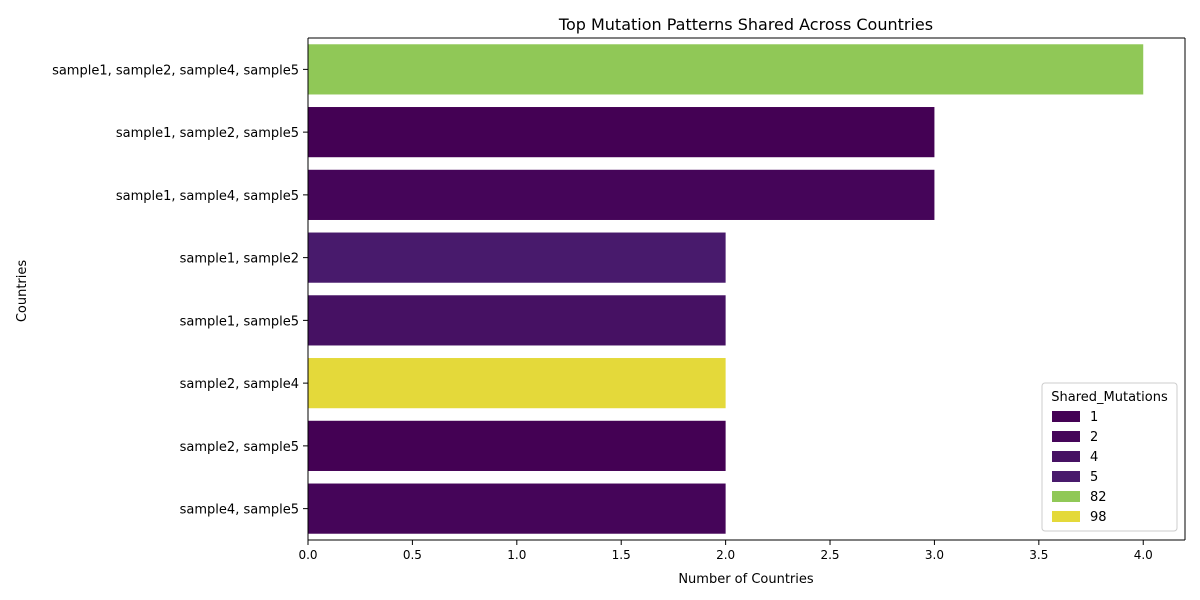  Describe the element at coordinates (934, 555) in the screenshot. I see `x-tick-label: 3.0` at that location.